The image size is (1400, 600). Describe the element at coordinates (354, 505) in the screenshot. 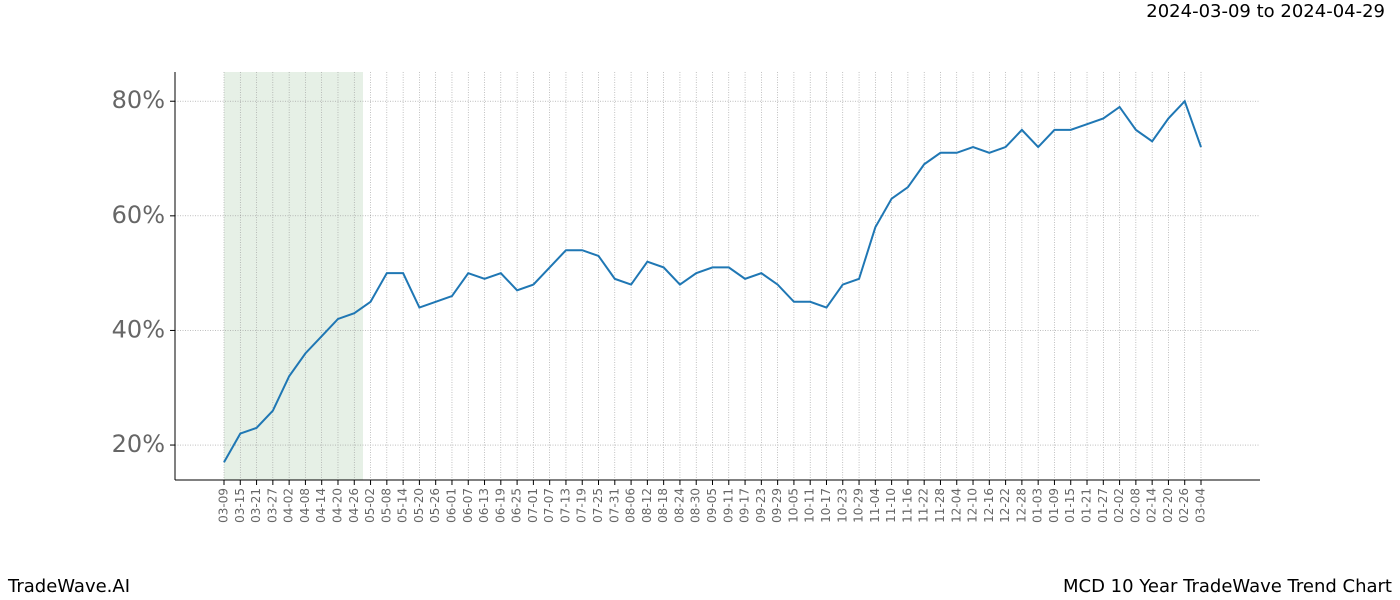

I see `x-tick-label: 04-26` at that location.